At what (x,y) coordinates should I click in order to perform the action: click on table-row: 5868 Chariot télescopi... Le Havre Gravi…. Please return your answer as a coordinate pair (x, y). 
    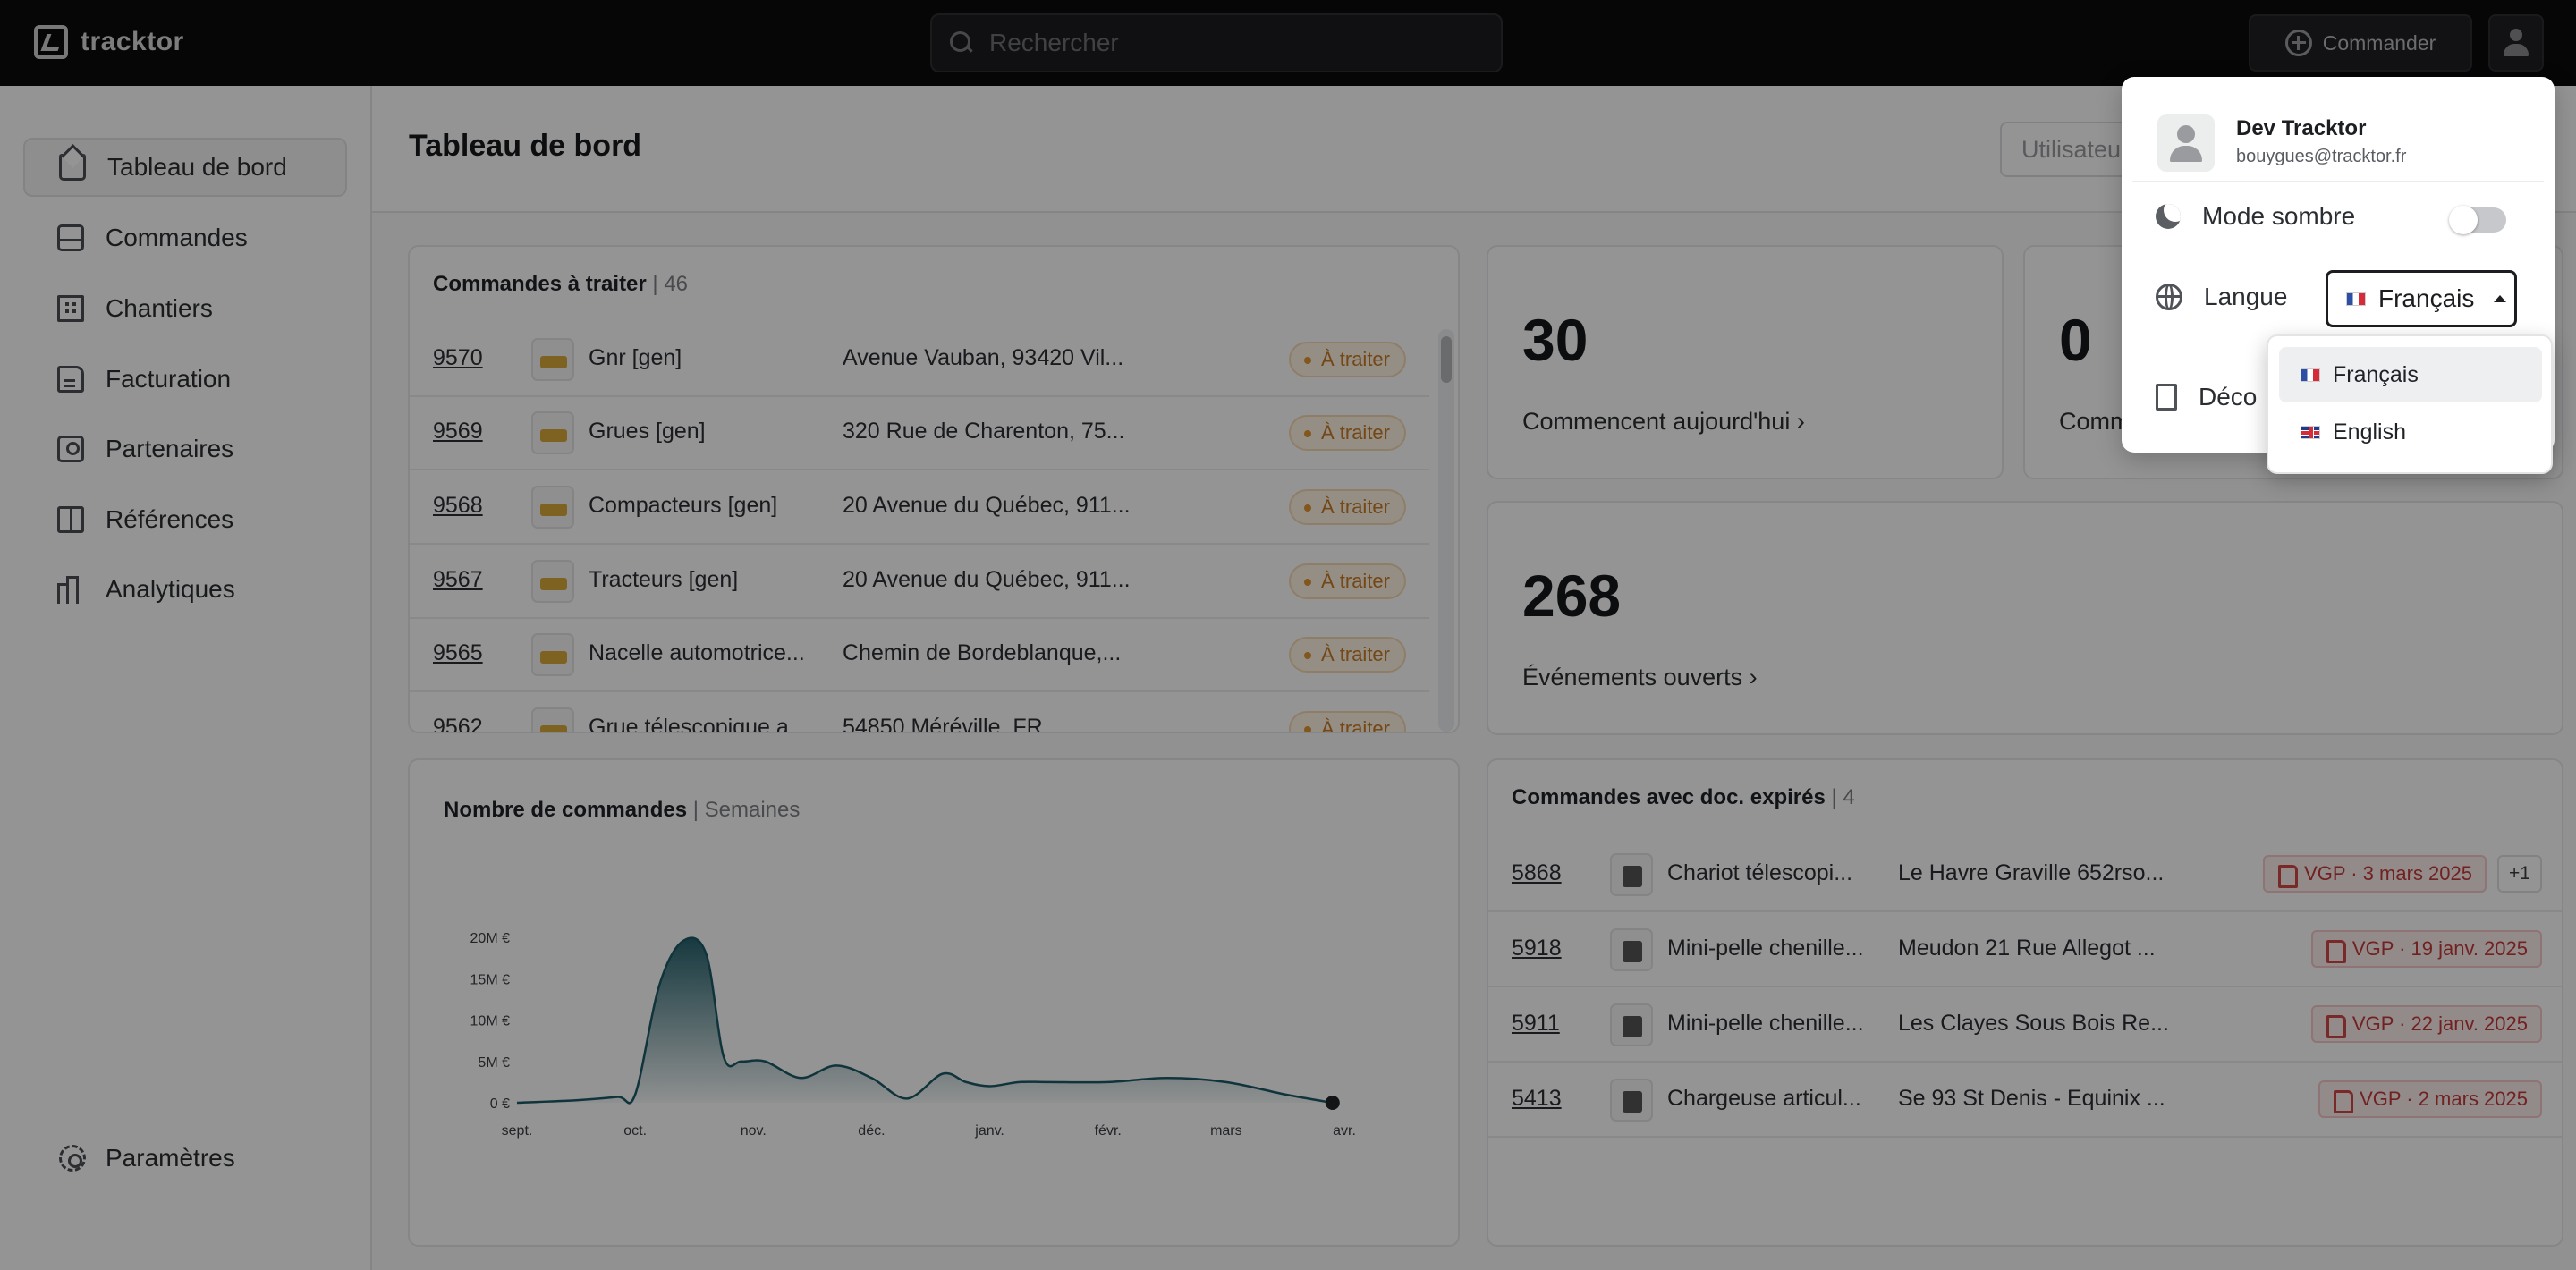
    Looking at the image, I should click on (2025, 875).